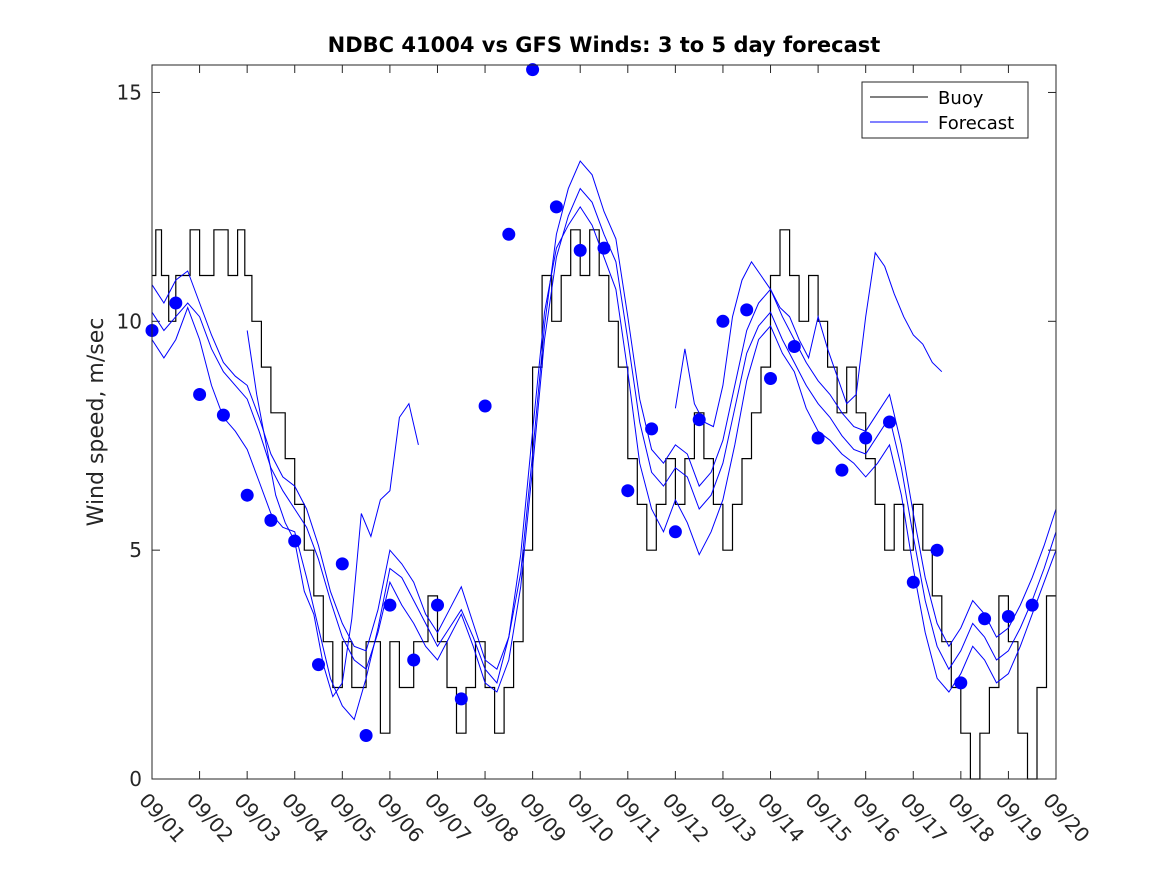  Describe the element at coordinates (961, 98) in the screenshot. I see `legend-buoy-label: Buoy` at that location.